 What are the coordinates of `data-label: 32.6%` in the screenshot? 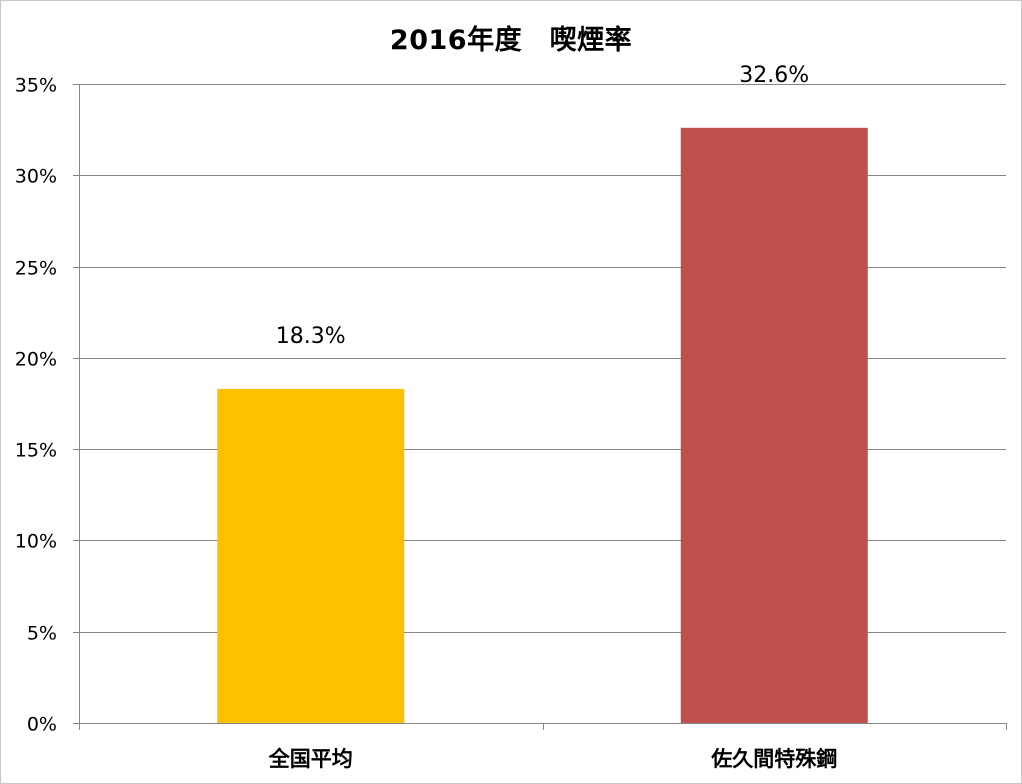 It's located at (774, 75).